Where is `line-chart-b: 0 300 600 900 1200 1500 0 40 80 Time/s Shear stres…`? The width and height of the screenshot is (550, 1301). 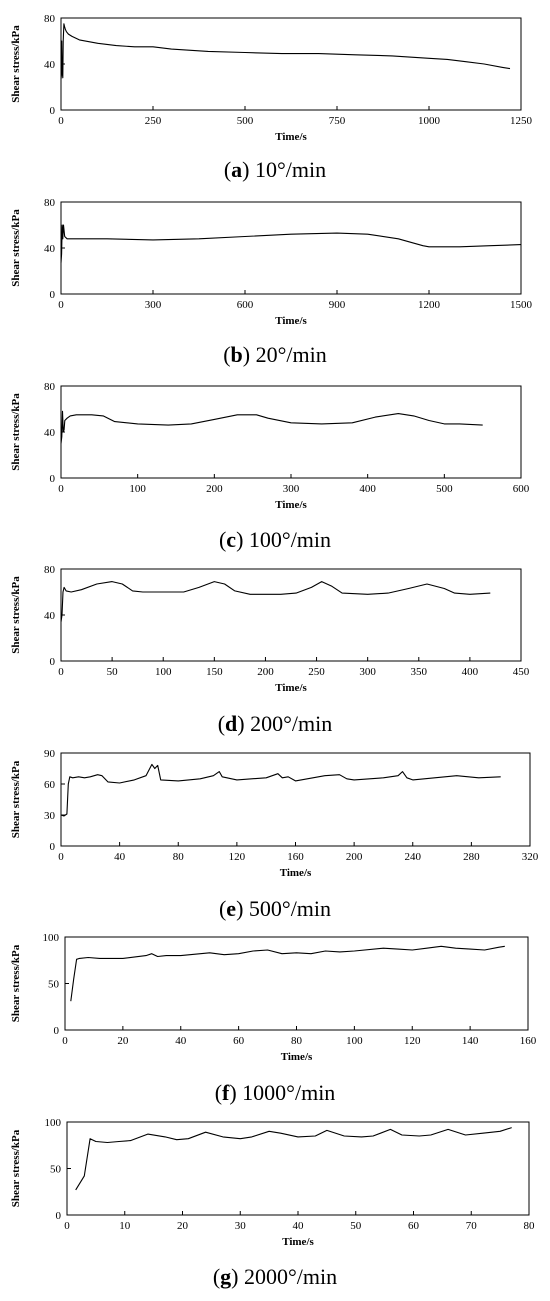 line-chart-b: 0 300 600 900 1200 1500 0 40 80 Time/s Shear stres… is located at coordinates (271, 262).